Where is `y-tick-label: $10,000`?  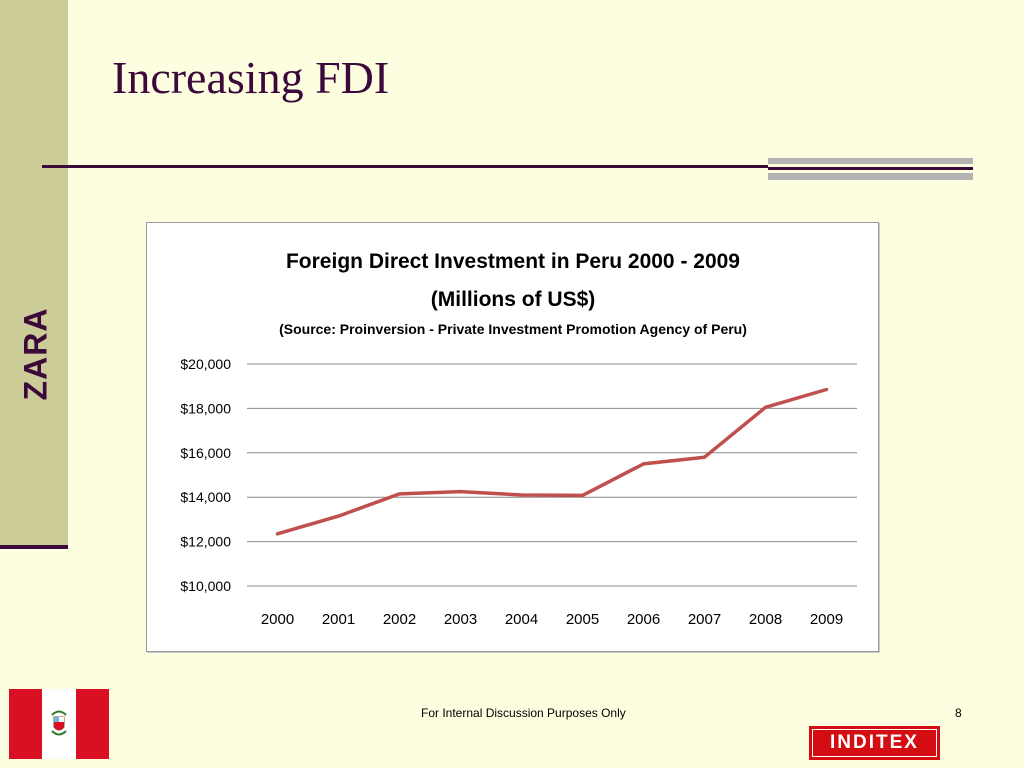 y-tick-label: $10,000 is located at coordinates (205, 586).